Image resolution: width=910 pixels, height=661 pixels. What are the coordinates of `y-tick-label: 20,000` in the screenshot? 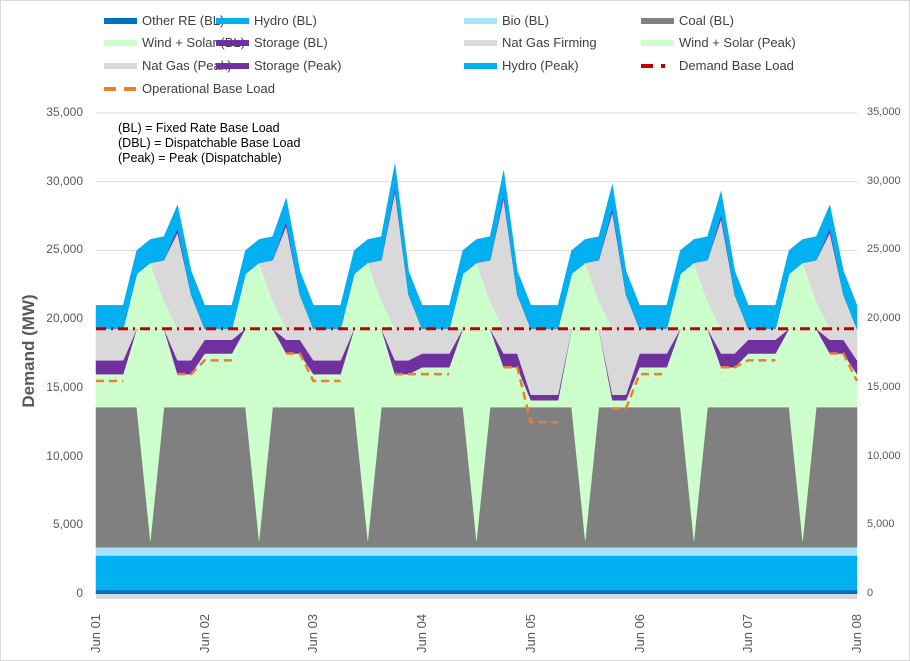 It's located at (64, 318).